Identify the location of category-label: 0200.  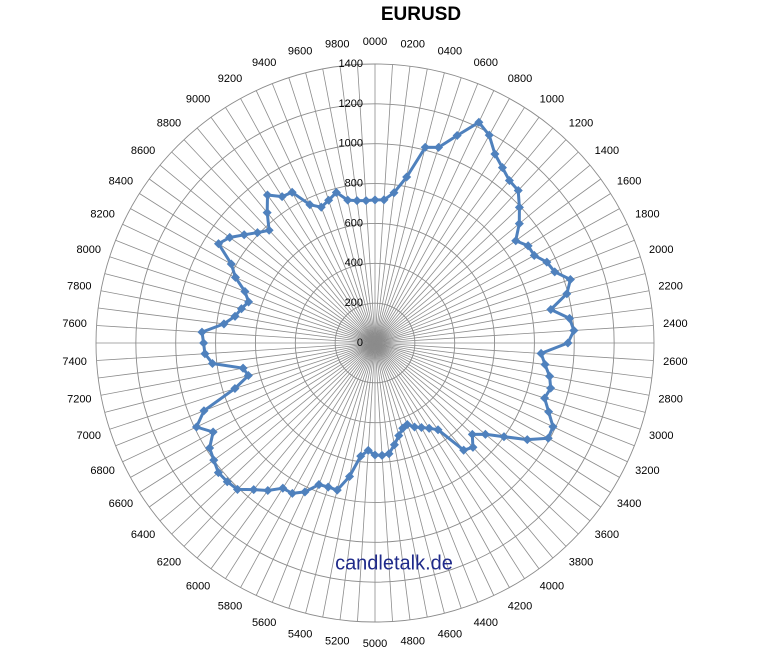
(412, 44).